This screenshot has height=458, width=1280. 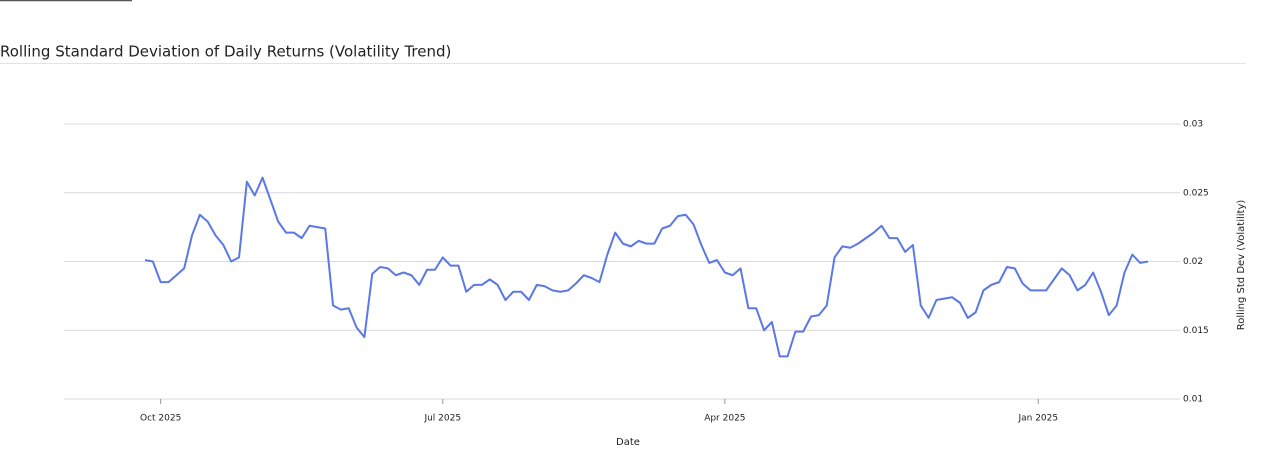 What do you see at coordinates (160, 419) in the screenshot?
I see `x-tick-label: Oct 2025` at bounding box center [160, 419].